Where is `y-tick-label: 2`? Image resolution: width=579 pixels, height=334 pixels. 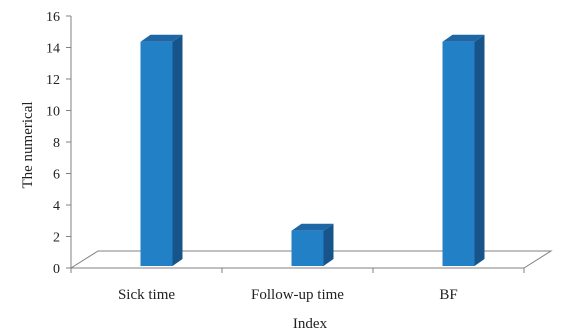
y-tick-label: 2 is located at coordinates (56, 238).